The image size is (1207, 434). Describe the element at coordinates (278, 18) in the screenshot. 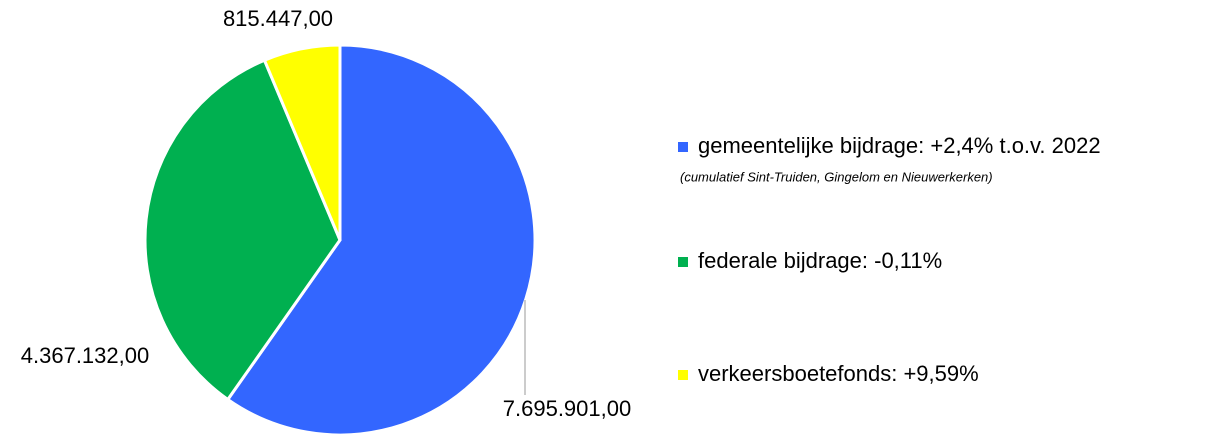

I see `data-label: 815.447,00` at that location.